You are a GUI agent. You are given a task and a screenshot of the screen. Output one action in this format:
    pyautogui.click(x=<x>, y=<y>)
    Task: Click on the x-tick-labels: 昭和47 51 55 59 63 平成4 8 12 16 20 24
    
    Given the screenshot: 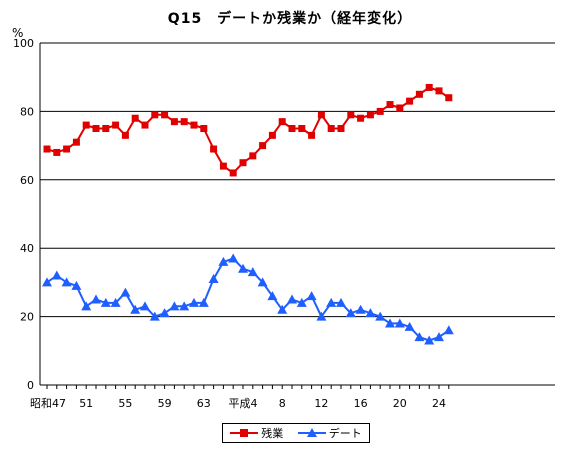 What is the action you would take?
    pyautogui.click(x=238, y=403)
    